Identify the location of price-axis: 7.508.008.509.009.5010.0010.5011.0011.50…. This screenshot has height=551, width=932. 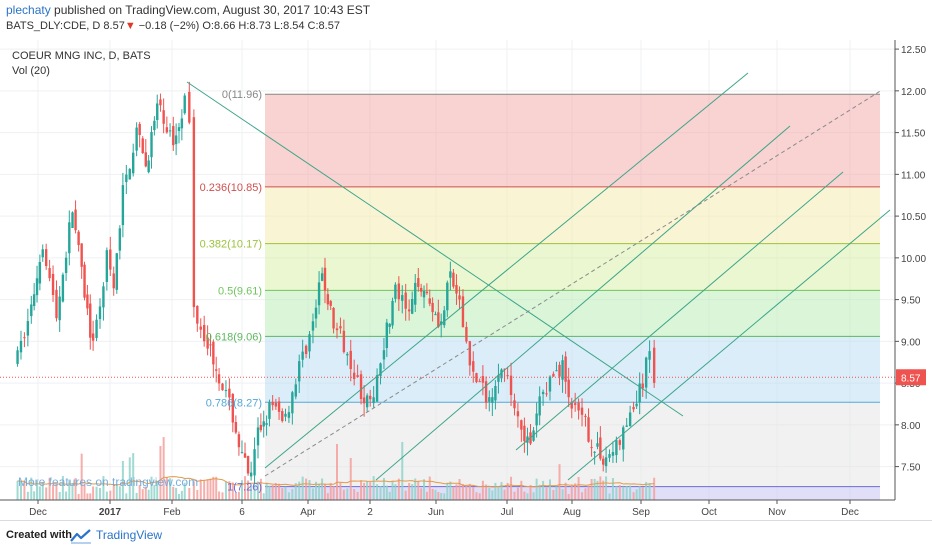
(910, 259).